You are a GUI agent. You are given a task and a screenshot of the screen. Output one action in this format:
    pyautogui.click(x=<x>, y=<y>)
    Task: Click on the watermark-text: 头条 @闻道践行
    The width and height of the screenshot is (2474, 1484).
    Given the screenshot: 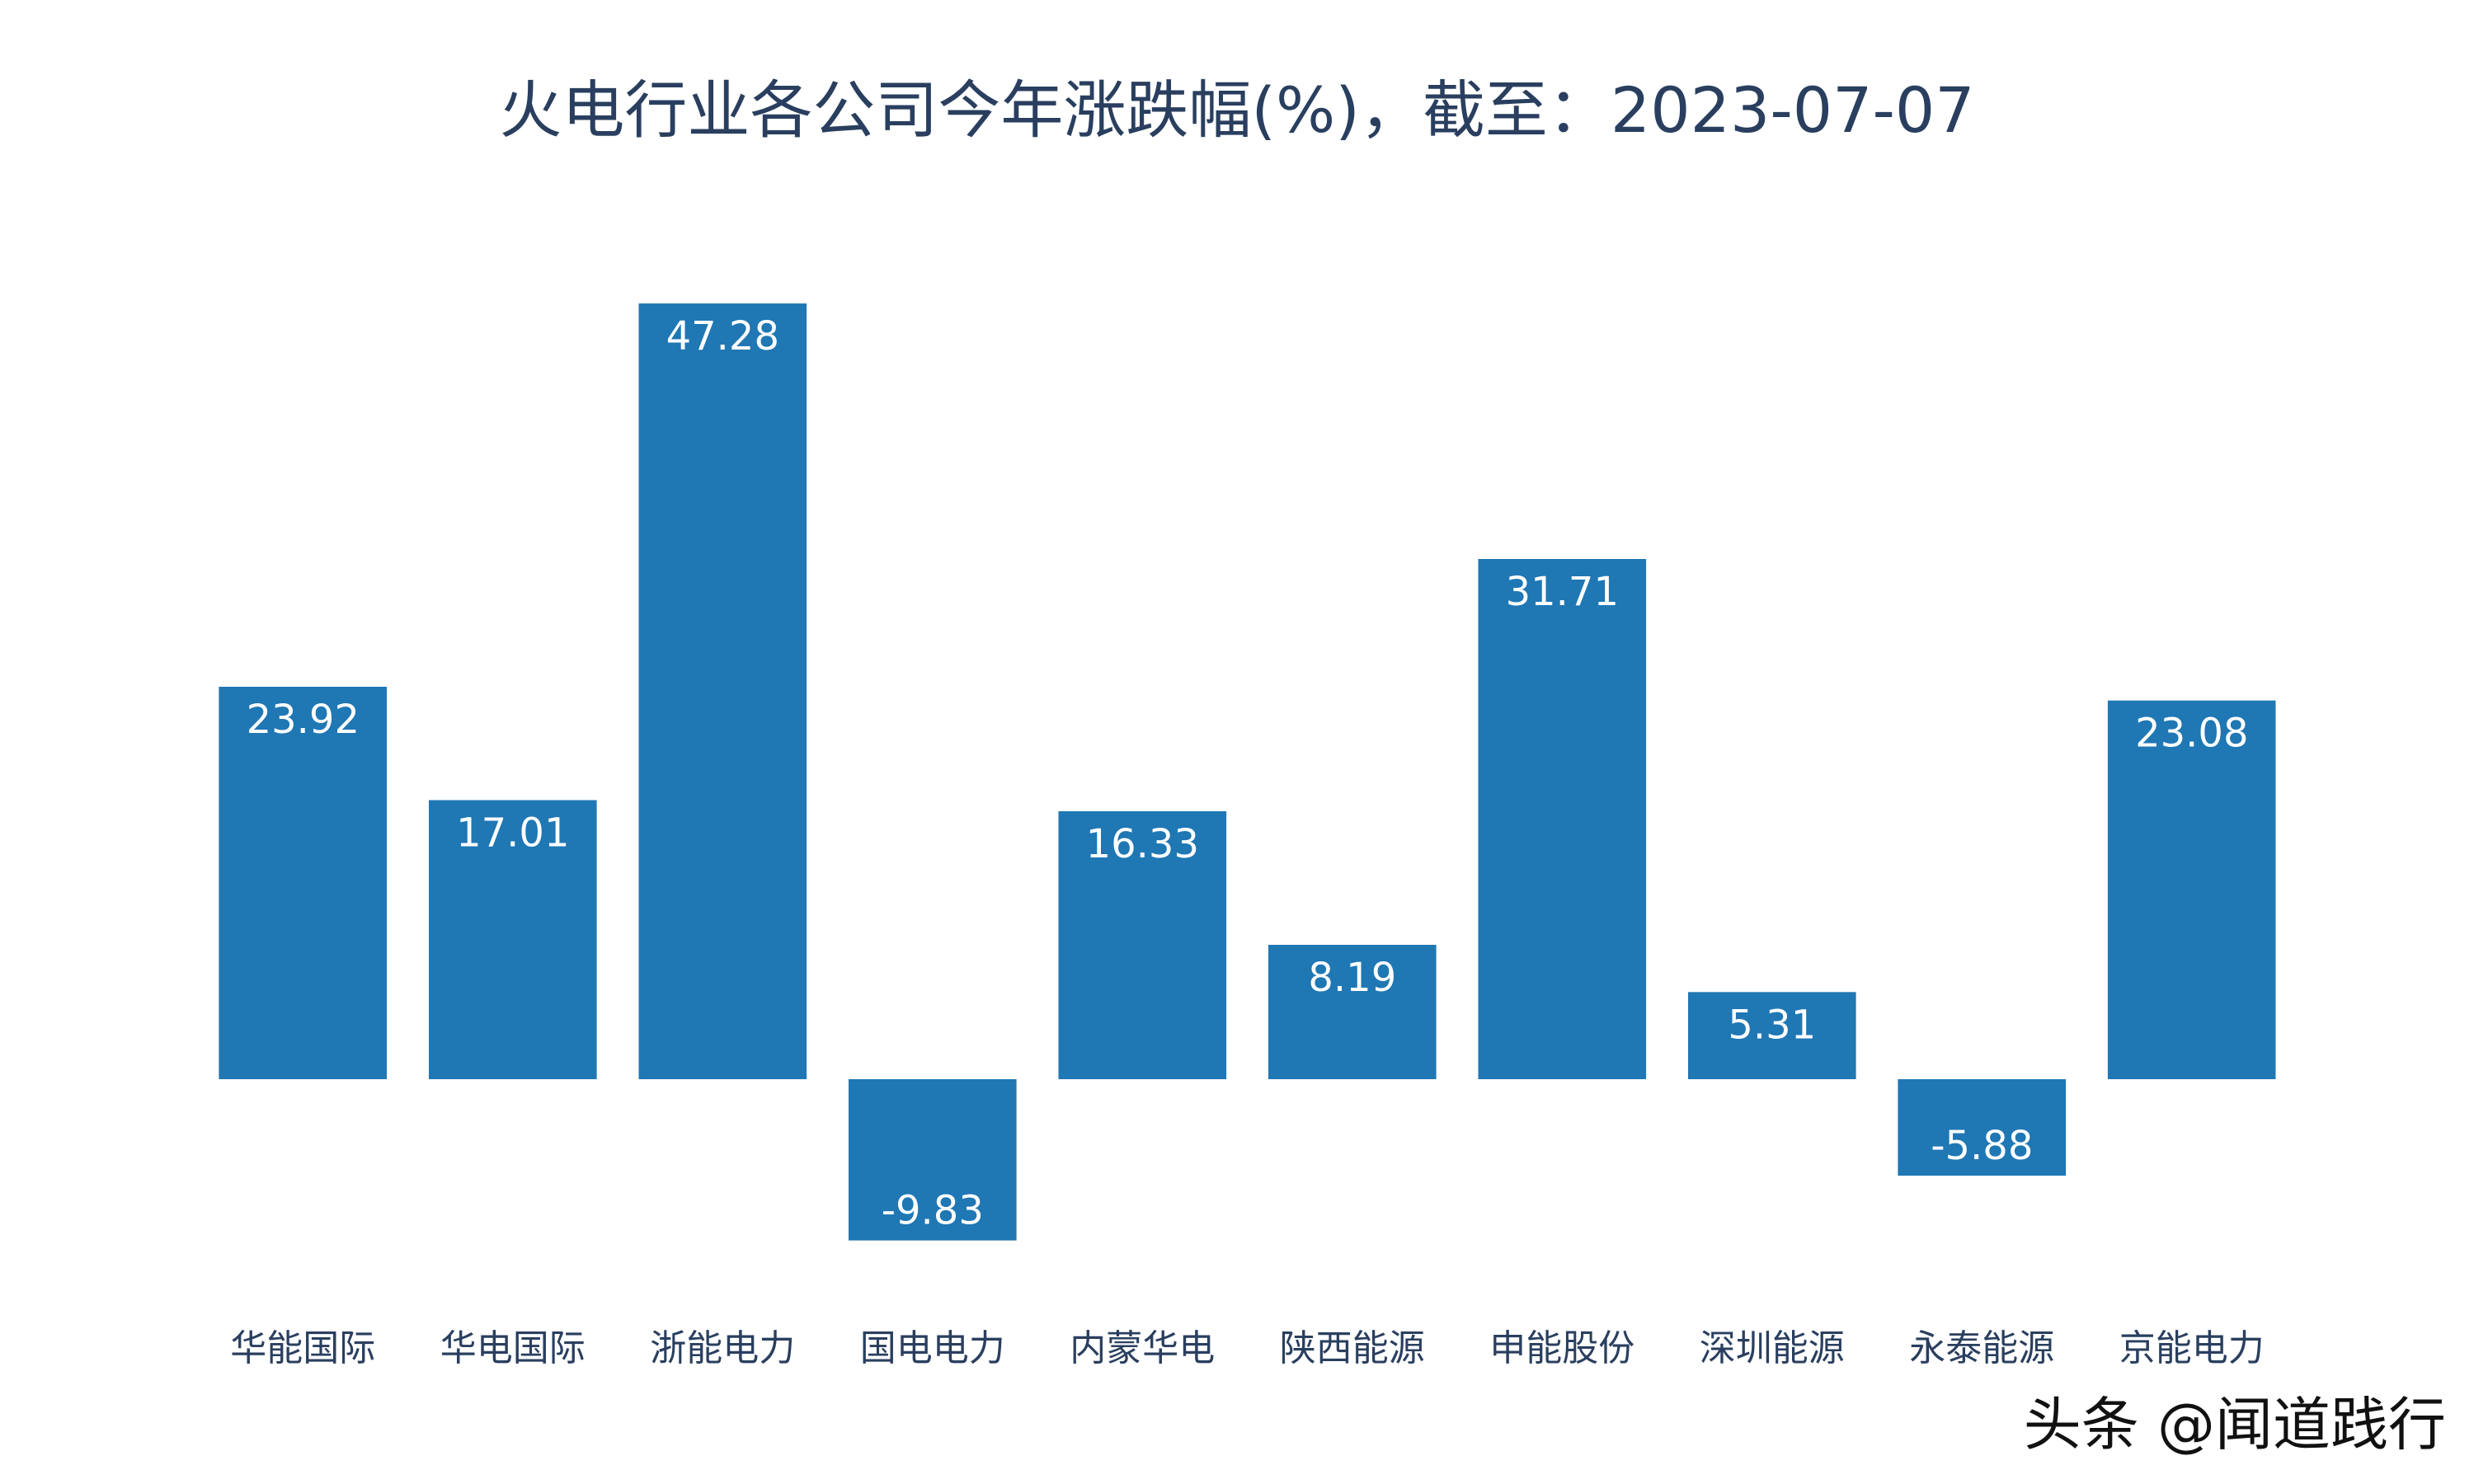 What is the action you would take?
    pyautogui.click(x=2235, y=1424)
    